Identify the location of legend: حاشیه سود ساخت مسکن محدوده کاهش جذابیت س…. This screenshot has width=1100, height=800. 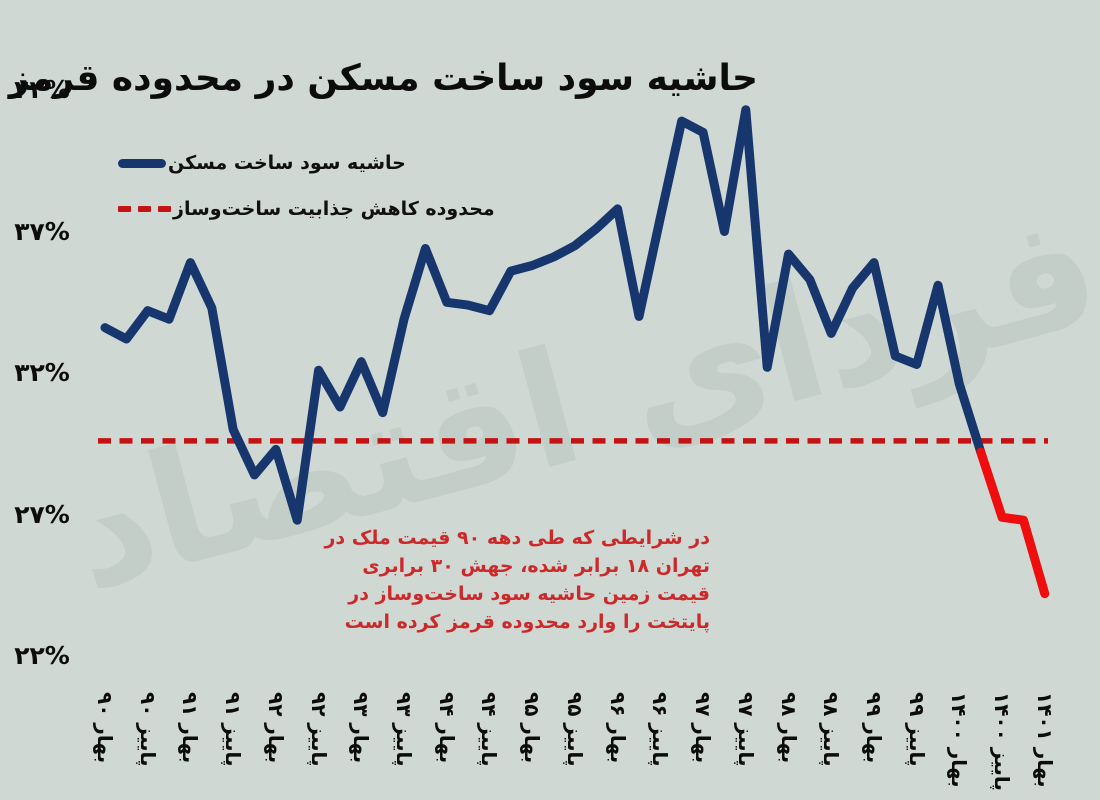
(306, 192).